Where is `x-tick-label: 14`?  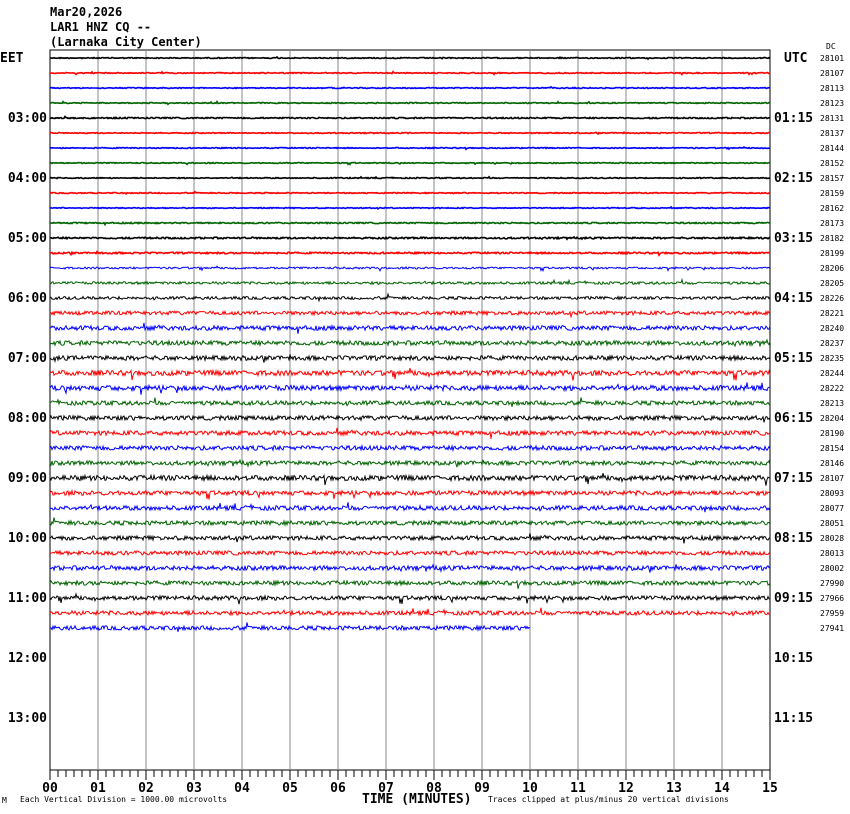
x-tick-label: 14 is located at coordinates (722, 788).